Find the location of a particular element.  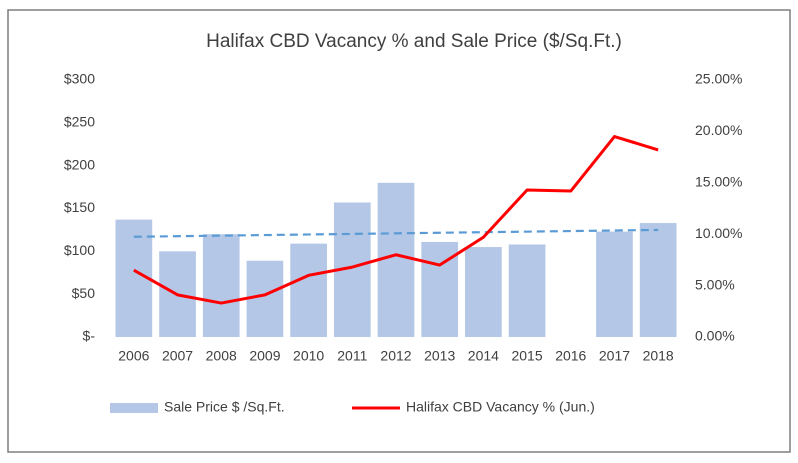

x-tick-label: 2007 is located at coordinates (177, 356).